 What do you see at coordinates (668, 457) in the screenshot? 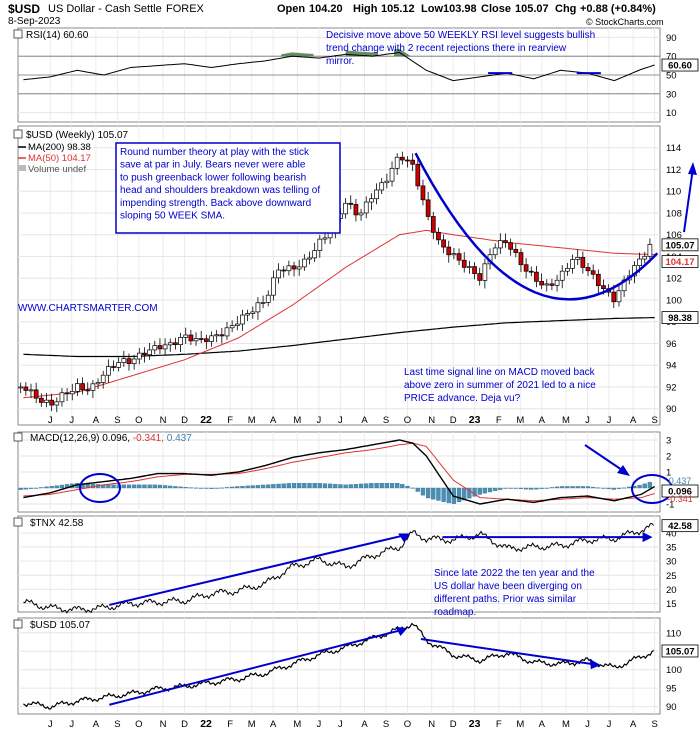
I see `macd-panel-tick-label: 2` at bounding box center [668, 457].